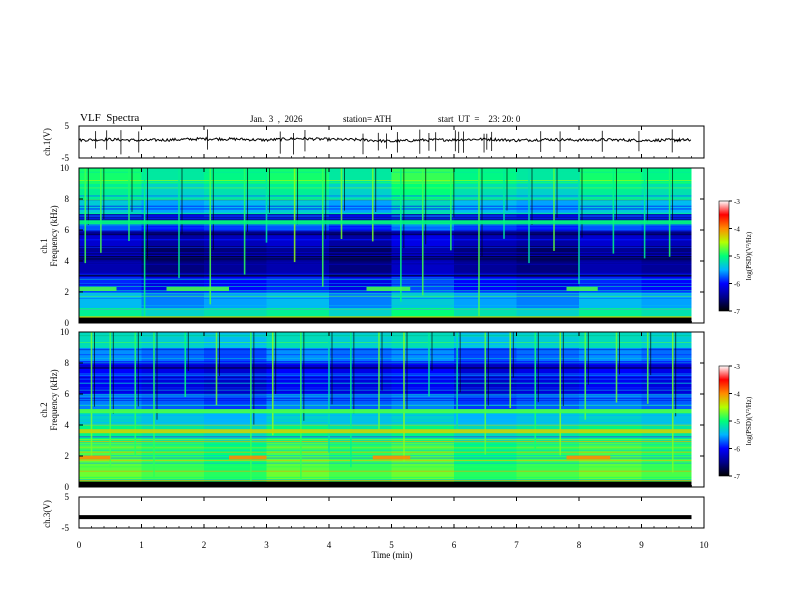  Describe the element at coordinates (737, 422) in the screenshot. I see `ch2-colorbar-tick-label: -5` at that location.